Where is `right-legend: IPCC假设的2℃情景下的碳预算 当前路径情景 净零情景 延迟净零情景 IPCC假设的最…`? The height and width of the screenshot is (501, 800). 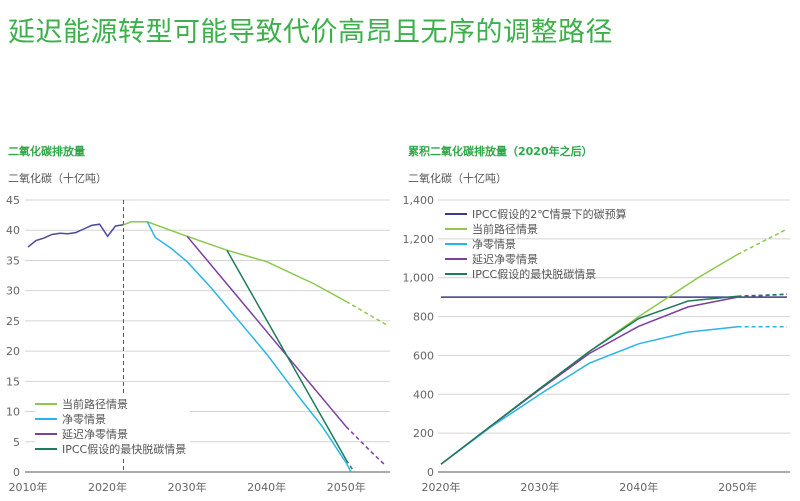 right-legend: IPCC假设的2℃情景下的碳预算 当前路径情景 净零情景 延迟净零情景 IPCC假设的最… is located at coordinates (538, 243).